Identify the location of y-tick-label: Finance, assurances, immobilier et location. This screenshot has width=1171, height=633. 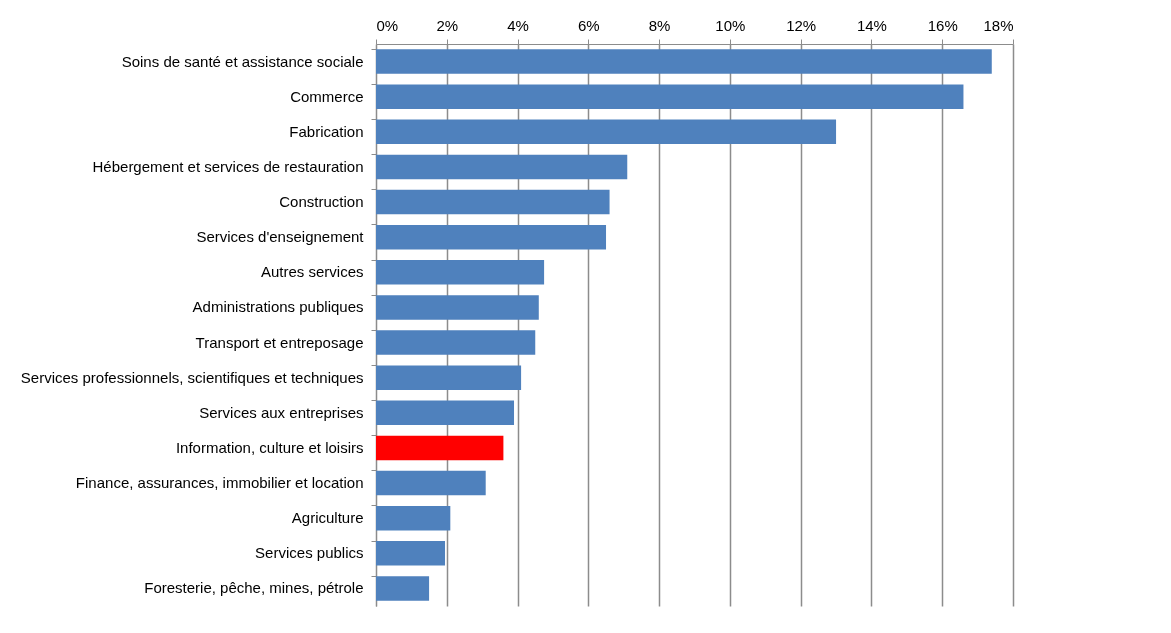
(219, 483).